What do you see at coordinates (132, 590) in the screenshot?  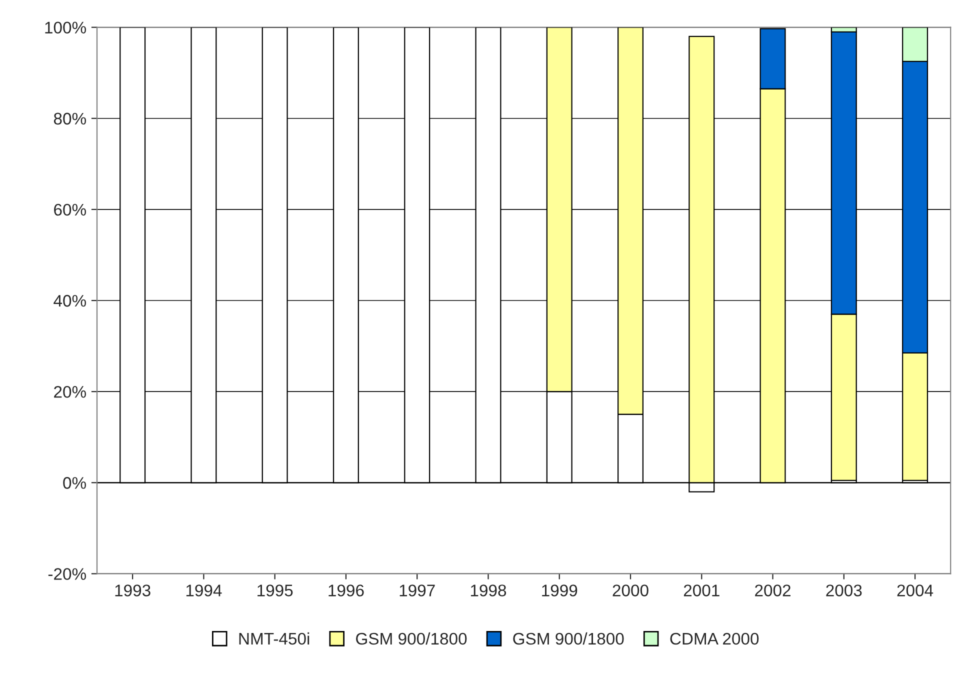 I see `x-tick-label: 1993` at bounding box center [132, 590].